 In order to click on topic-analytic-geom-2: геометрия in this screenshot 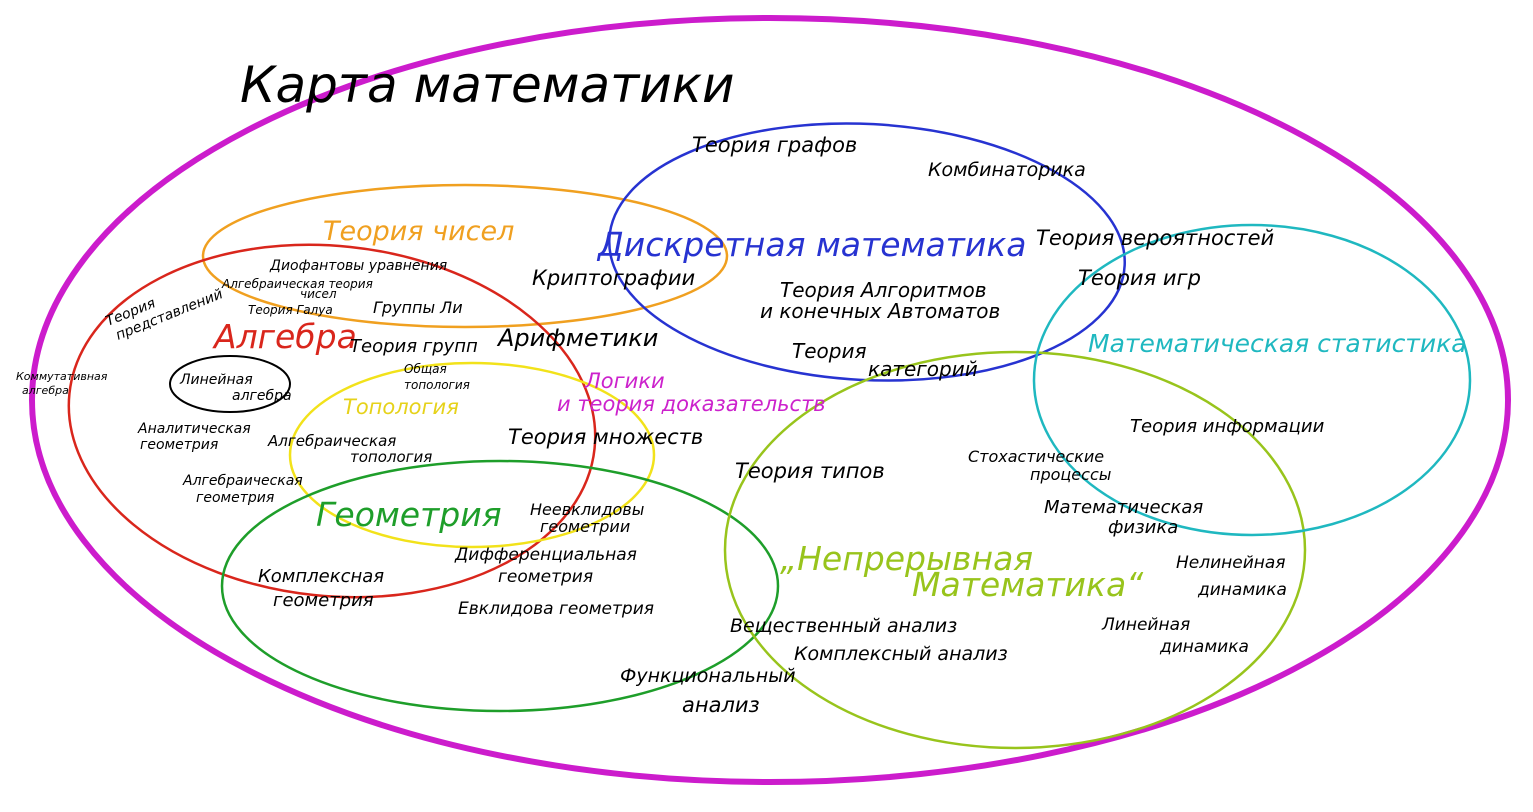, I will do `click(179, 445)`.